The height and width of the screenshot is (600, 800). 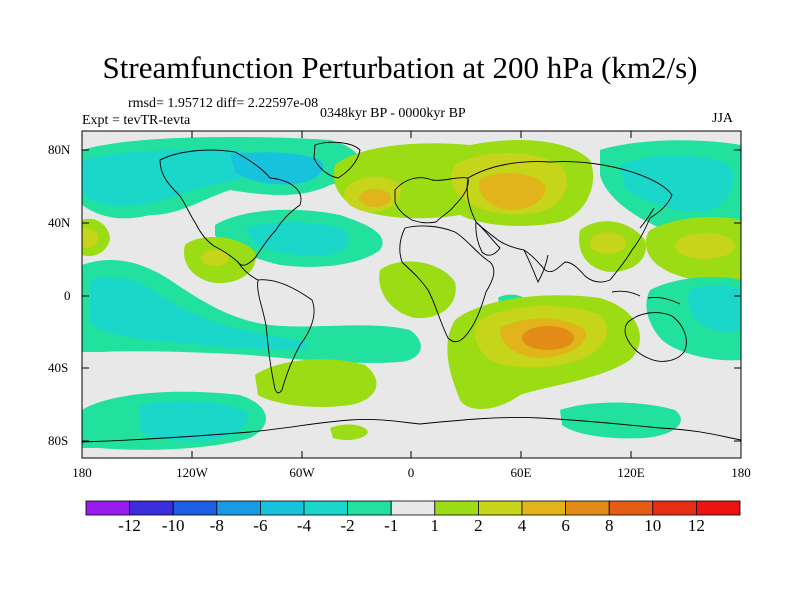 What do you see at coordinates (431, 200) in the screenshot?
I see `coast-europe` at bounding box center [431, 200].